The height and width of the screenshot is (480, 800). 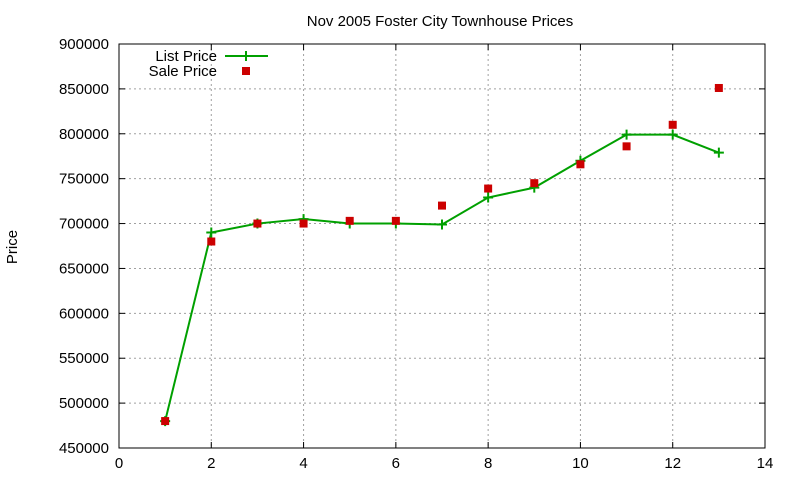 What do you see at coordinates (119, 463) in the screenshot?
I see `x-tick-label: 0` at bounding box center [119, 463].